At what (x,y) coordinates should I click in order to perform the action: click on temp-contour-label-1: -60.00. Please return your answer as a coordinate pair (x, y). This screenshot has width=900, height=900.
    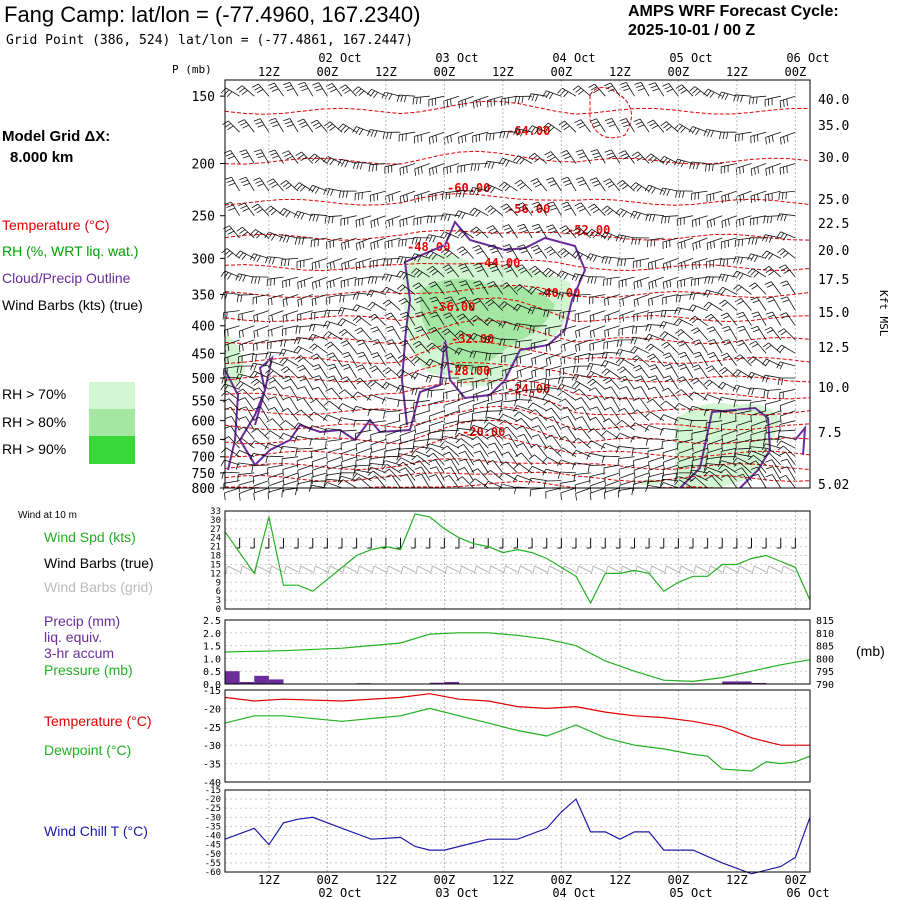
    Looking at the image, I should click on (468, 188).